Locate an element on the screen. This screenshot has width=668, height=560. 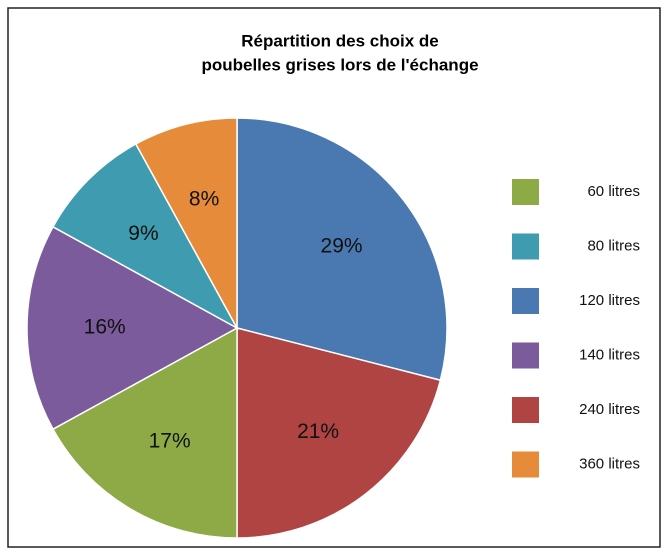
data-label: 29% is located at coordinates (342, 245).